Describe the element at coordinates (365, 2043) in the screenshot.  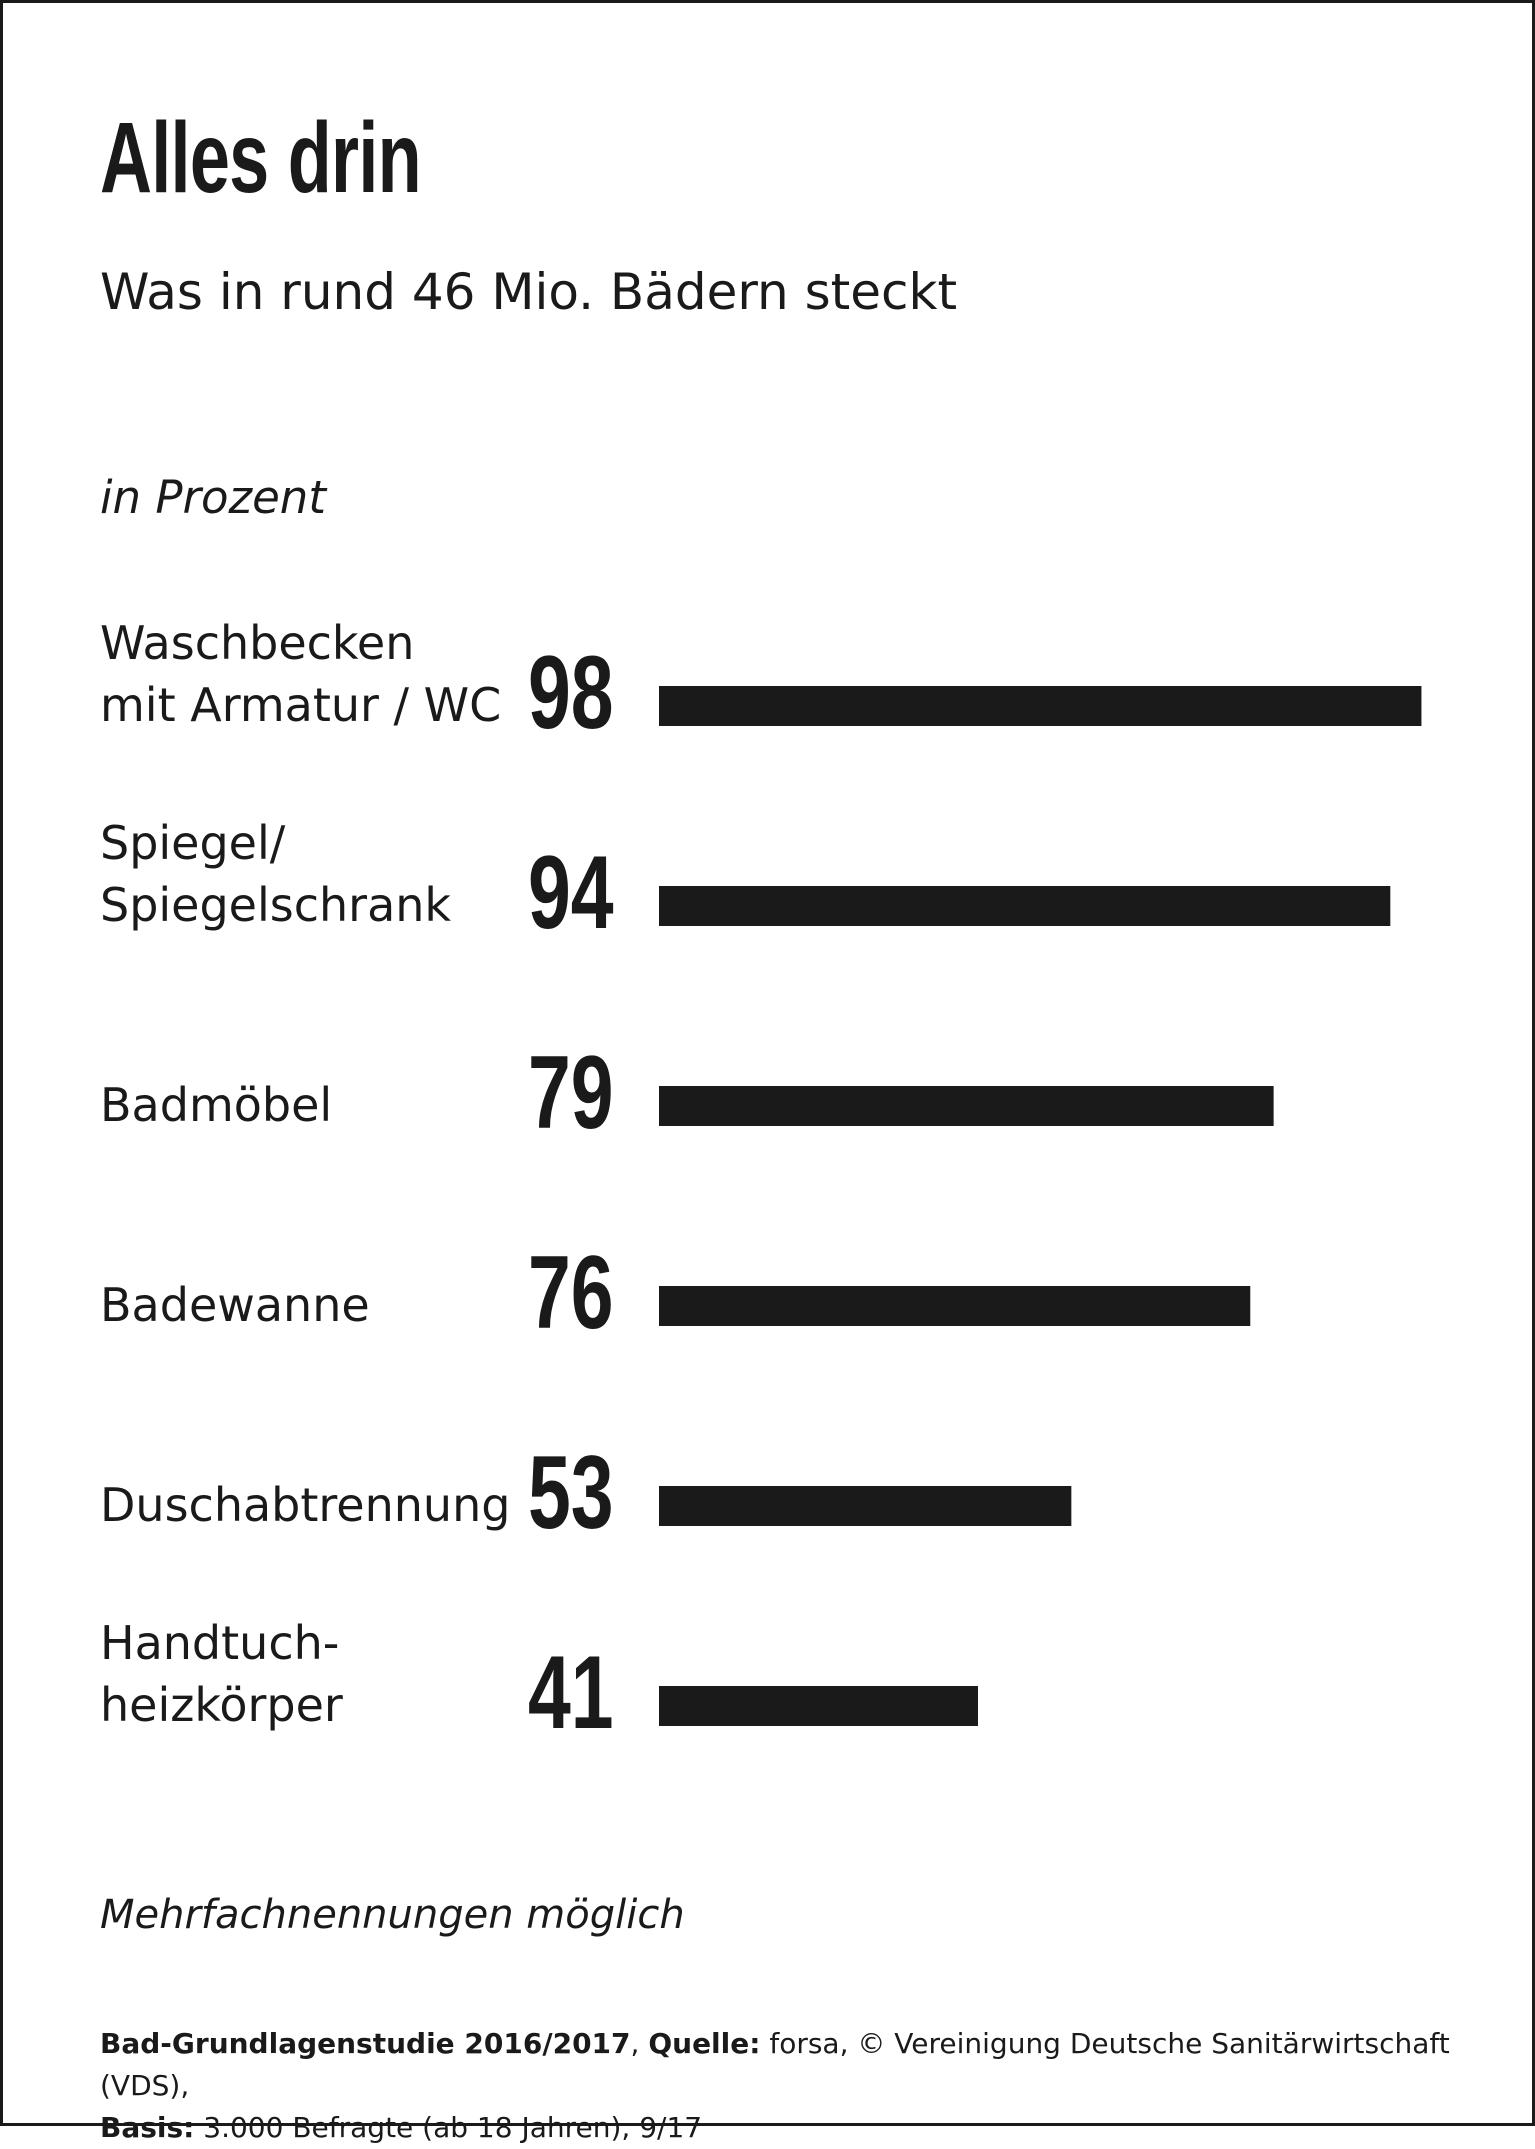
I see `study-label: Bad-Grundlagenstudie 2016/2017` at that location.